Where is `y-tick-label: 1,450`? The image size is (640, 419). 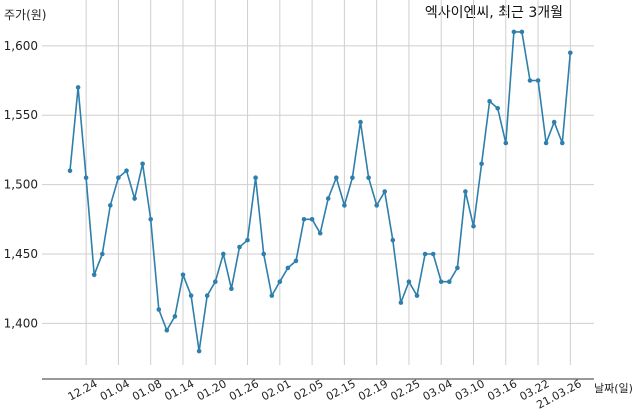 y-tick-label: 1,450 is located at coordinates (21, 254).